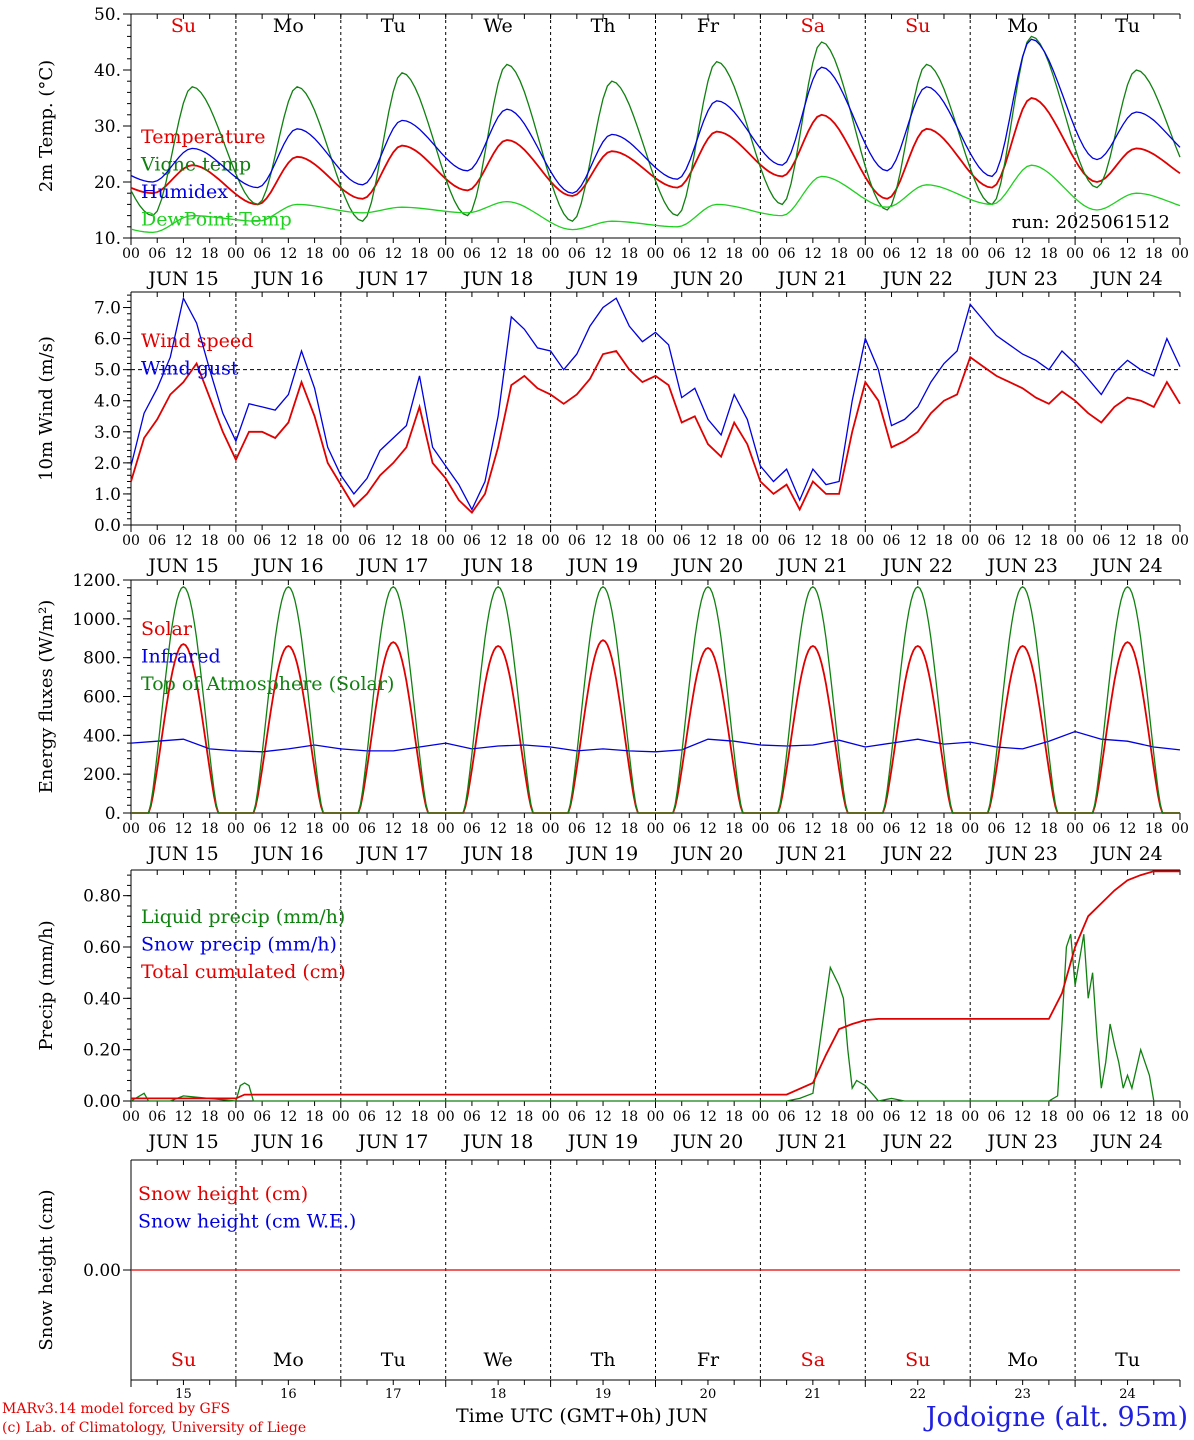 This screenshot has width=1194, height=1440. Describe the element at coordinates (107, 183) in the screenshot. I see `y-tick-label: 20.` at that location.